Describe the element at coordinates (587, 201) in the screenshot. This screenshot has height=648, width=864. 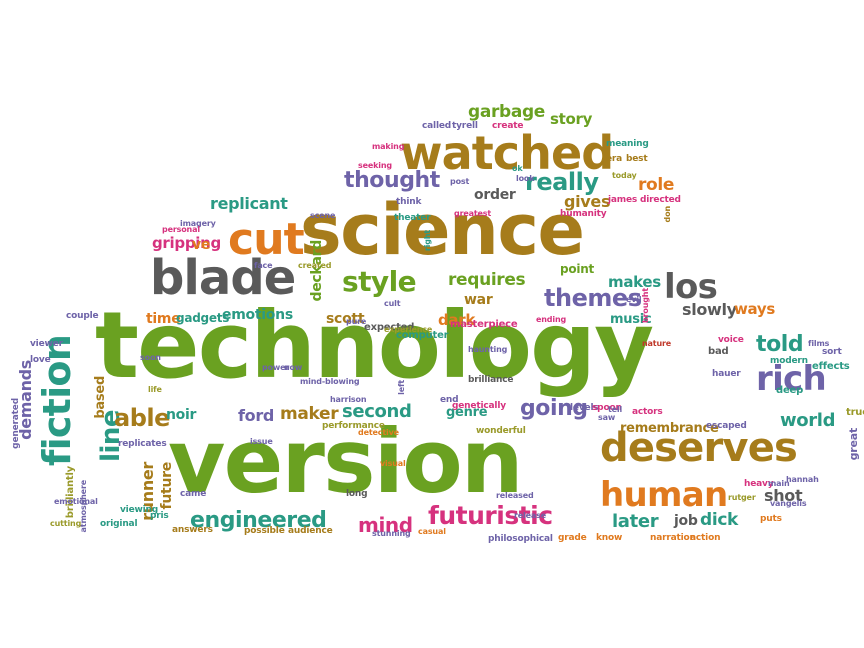
I see `cloud-word: gives` at that location.